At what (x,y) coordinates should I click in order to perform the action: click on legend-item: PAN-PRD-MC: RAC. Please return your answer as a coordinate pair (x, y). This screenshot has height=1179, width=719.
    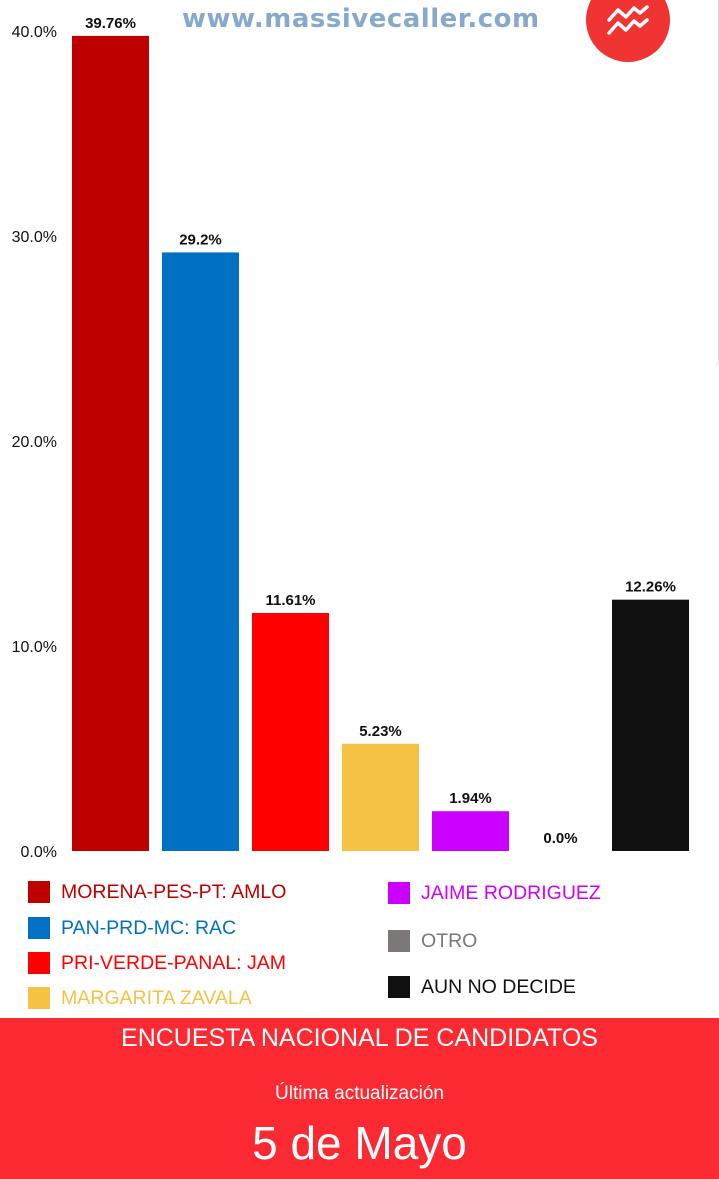
    Looking at the image, I should click on (132, 928).